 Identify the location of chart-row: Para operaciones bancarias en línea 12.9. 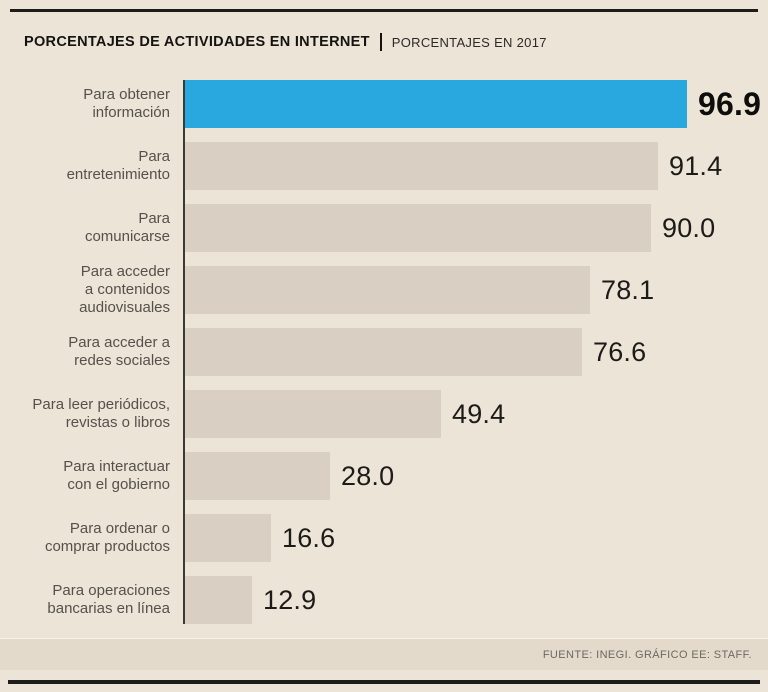
(384, 600).